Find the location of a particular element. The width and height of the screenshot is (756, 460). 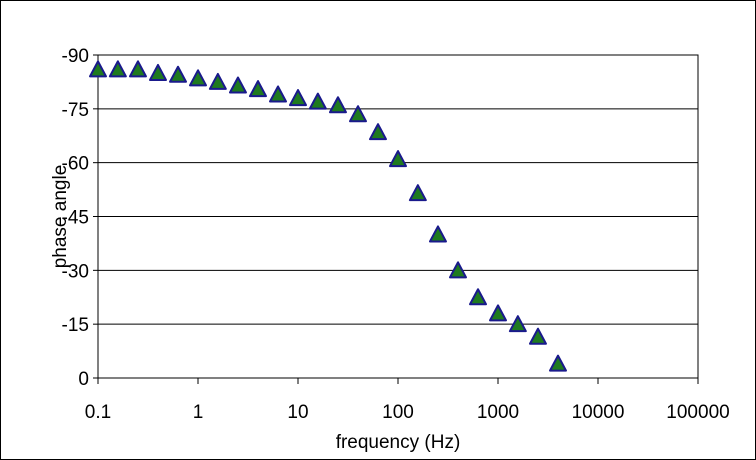

y-axis-ticks: -90 -75 -60 -45 -30 -15 0 is located at coordinates (80, 218).